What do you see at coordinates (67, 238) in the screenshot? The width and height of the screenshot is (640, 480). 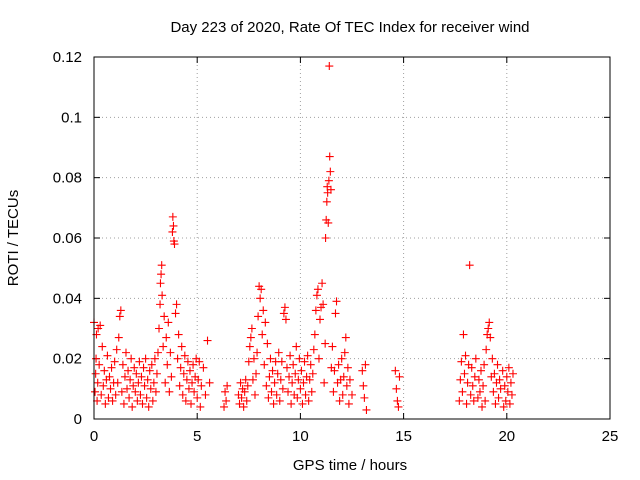 I see `y-tick-label: 0.06` at bounding box center [67, 238].